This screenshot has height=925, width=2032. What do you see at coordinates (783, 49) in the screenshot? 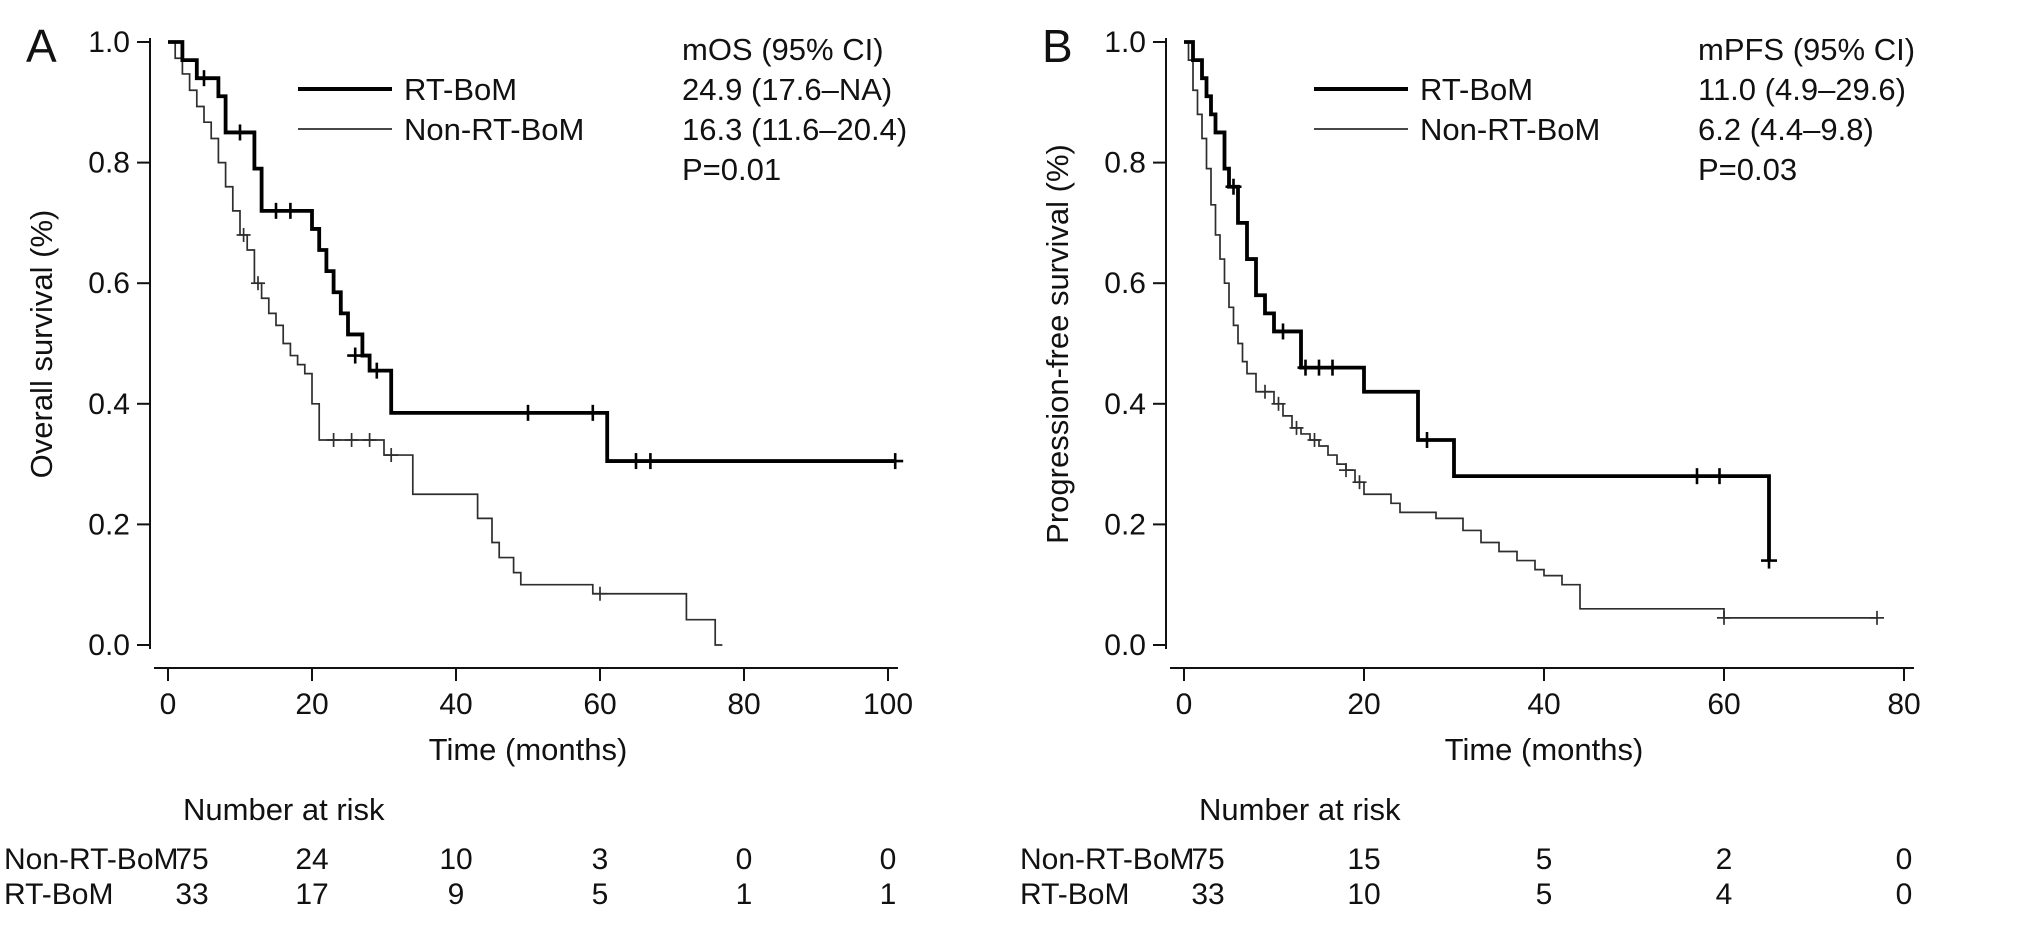
I see `stats-title: mOS (95% CI)` at bounding box center [783, 49].